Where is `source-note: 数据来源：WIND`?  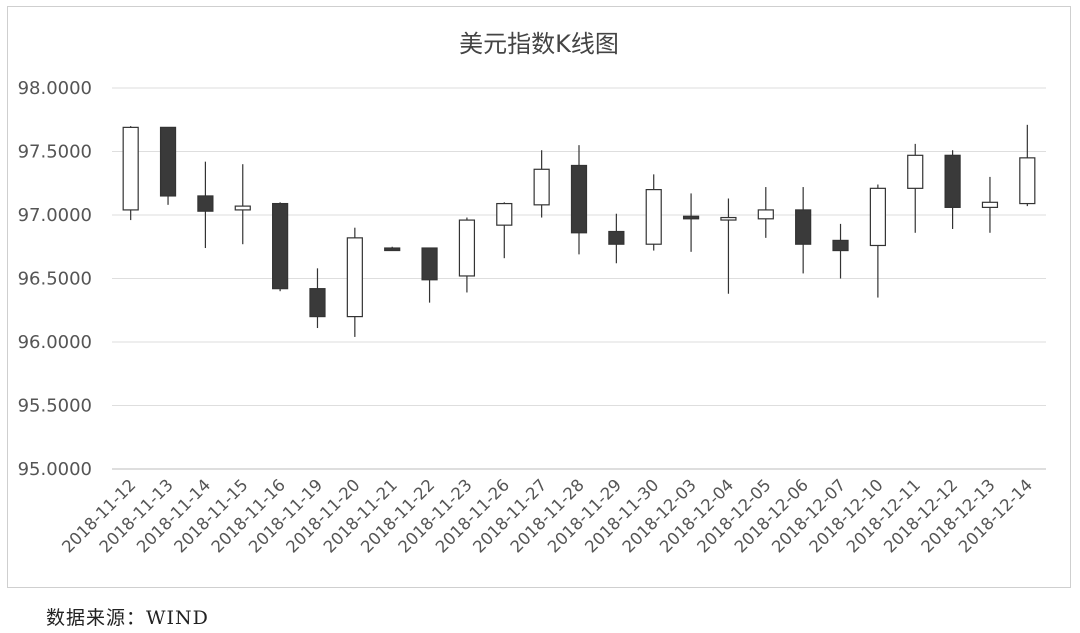 source-note: 数据来源：WIND is located at coordinates (127, 618).